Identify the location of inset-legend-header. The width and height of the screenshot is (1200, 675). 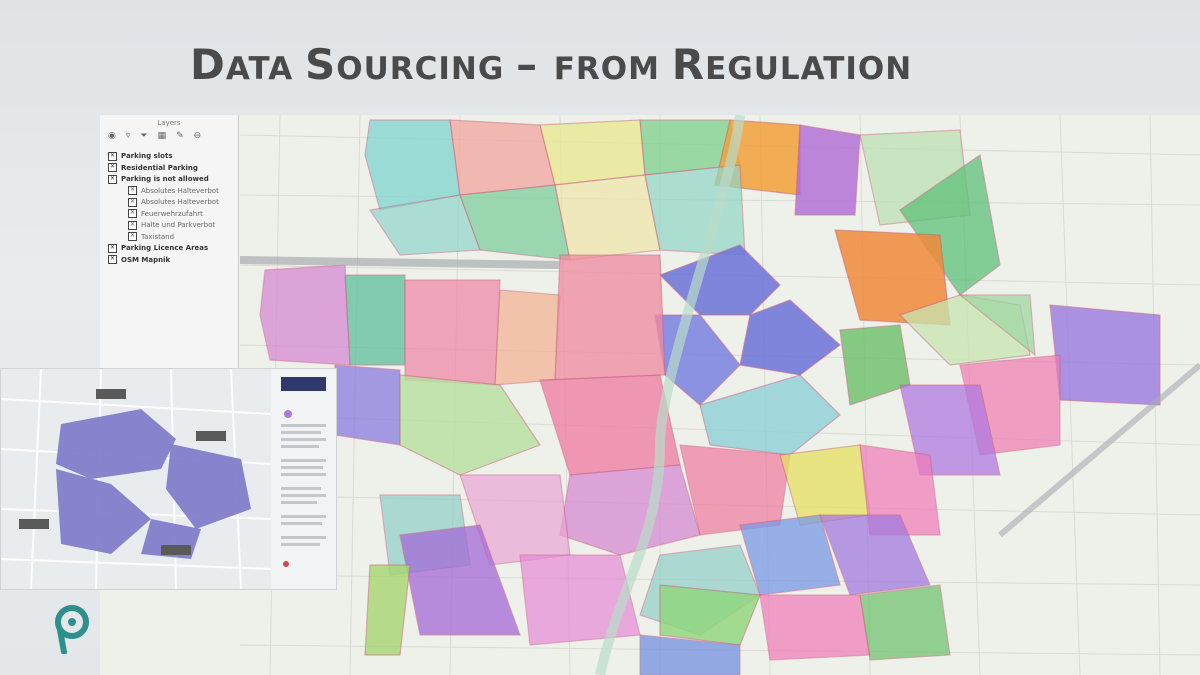
(303, 384).